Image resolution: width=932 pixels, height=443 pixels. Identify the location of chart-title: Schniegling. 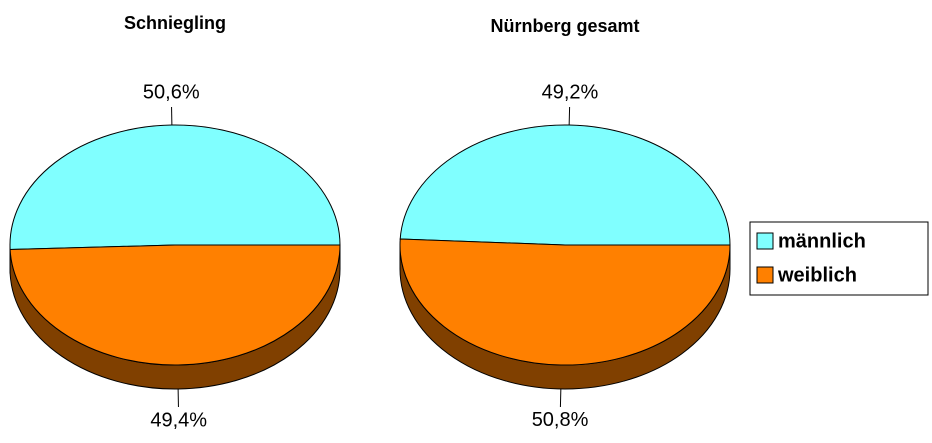
(175, 23).